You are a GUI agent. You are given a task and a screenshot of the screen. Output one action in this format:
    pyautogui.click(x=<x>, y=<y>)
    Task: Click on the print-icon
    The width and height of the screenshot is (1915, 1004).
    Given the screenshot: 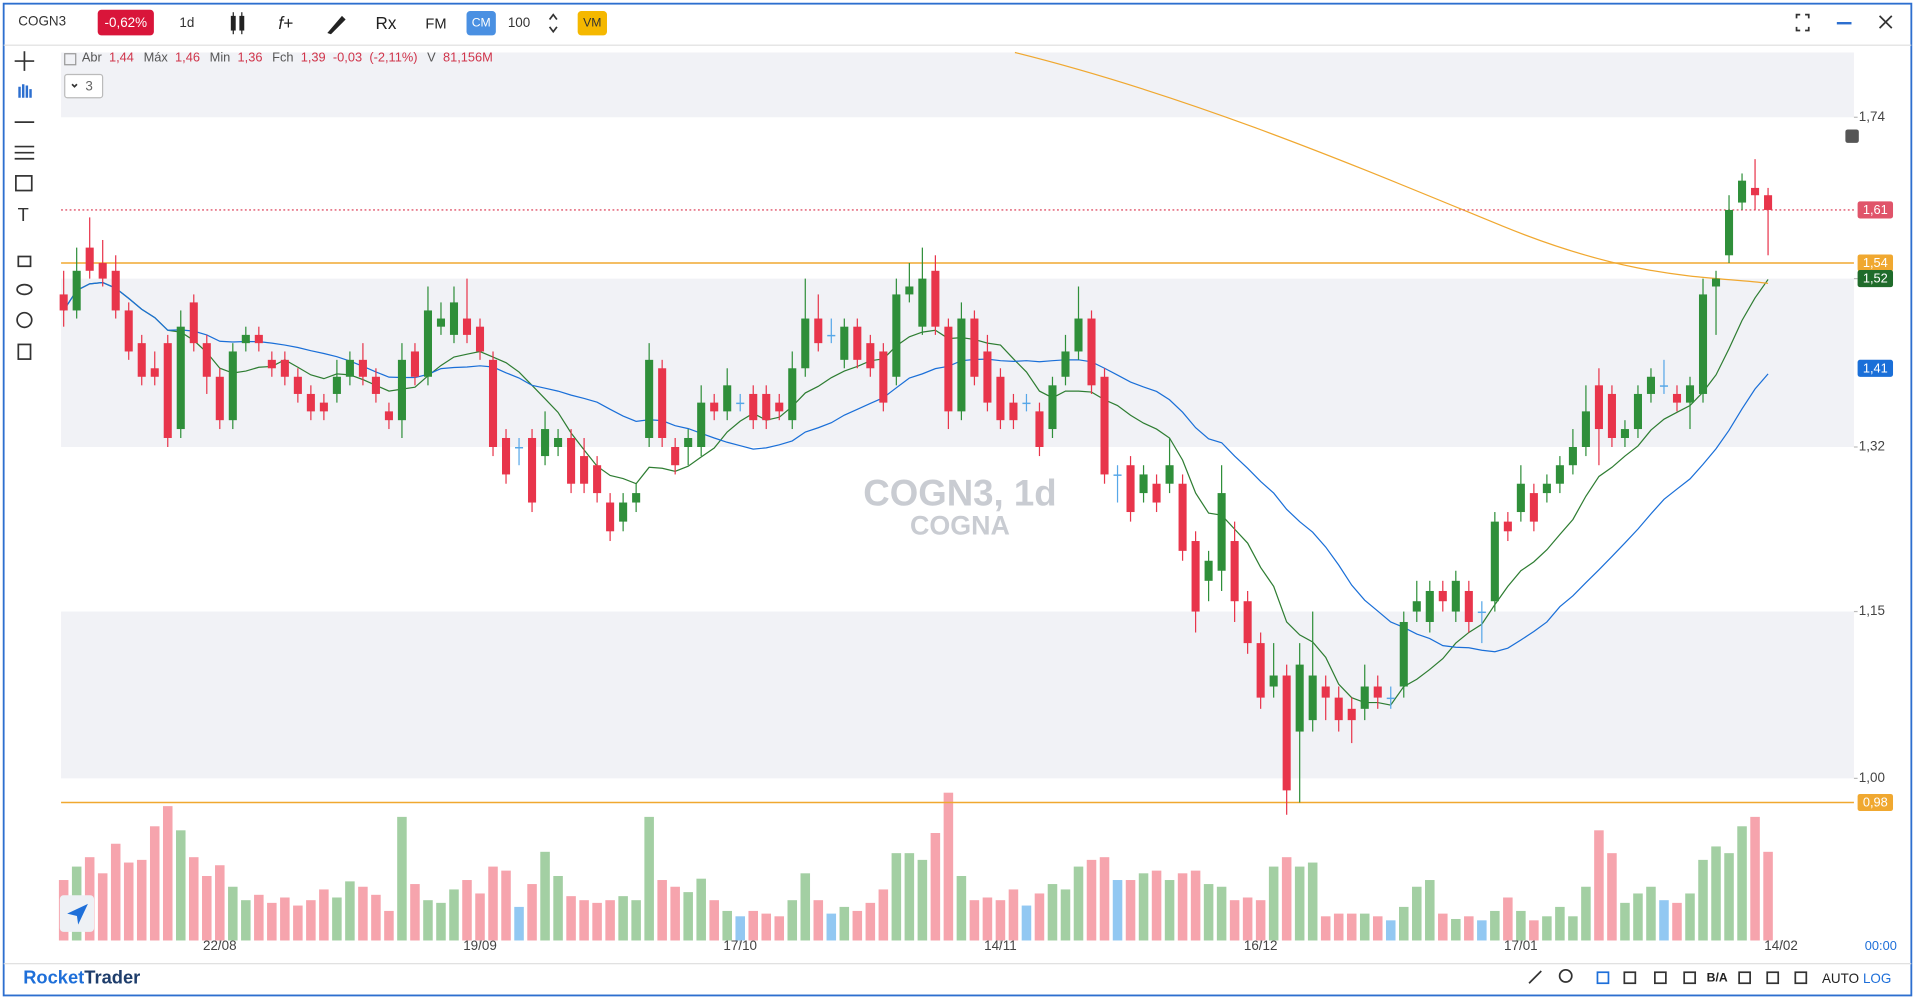 What is the action you would take?
    pyautogui.click(x=1801, y=978)
    